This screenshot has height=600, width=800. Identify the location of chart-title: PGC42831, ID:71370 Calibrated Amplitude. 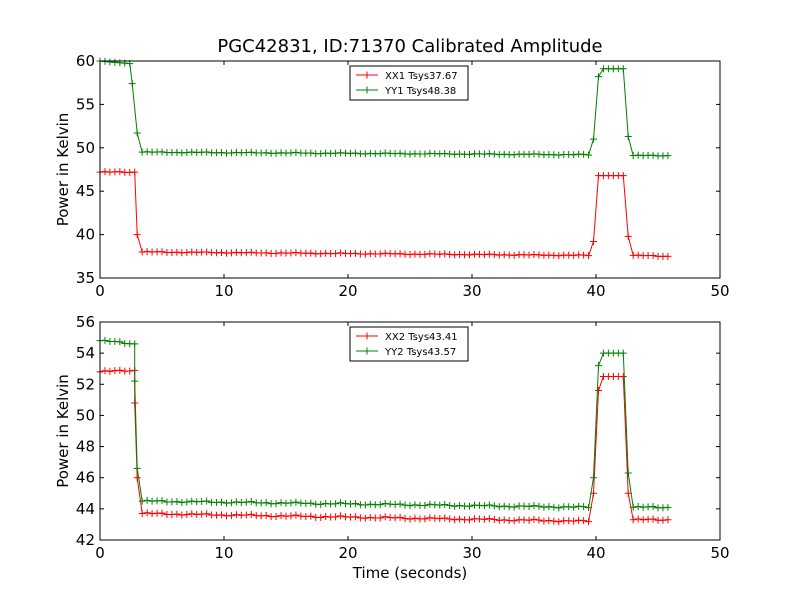
(409, 46).